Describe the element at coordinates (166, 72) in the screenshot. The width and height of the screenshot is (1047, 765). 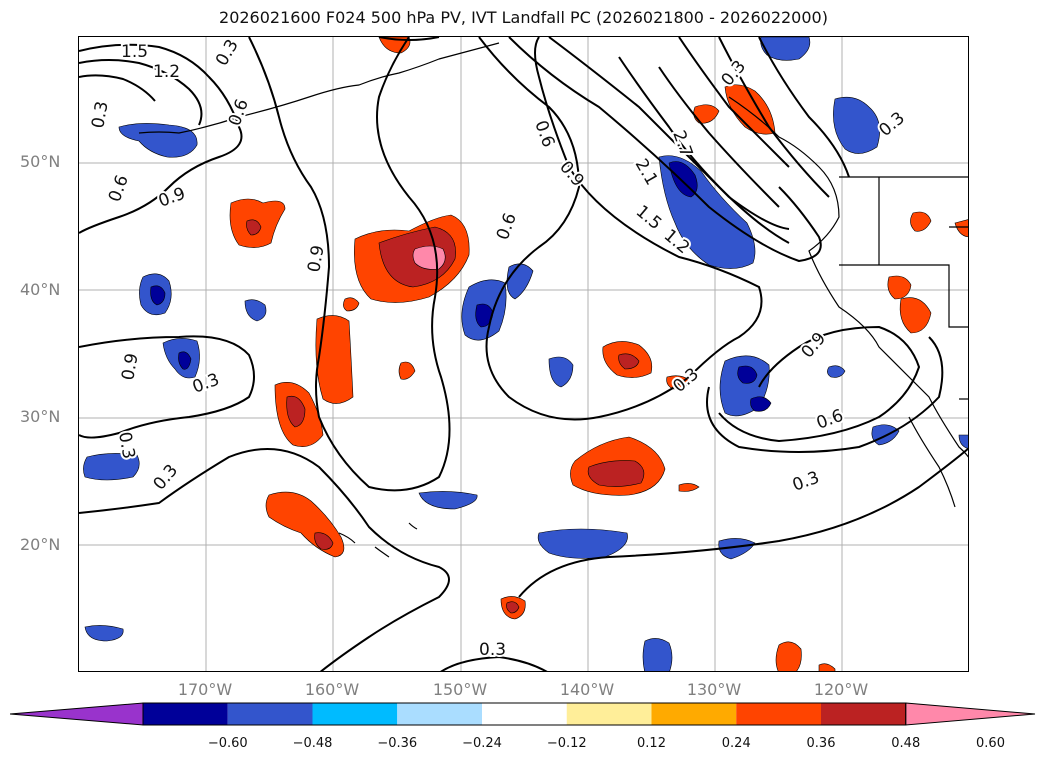
I see `contour-label: 1.2` at that location.